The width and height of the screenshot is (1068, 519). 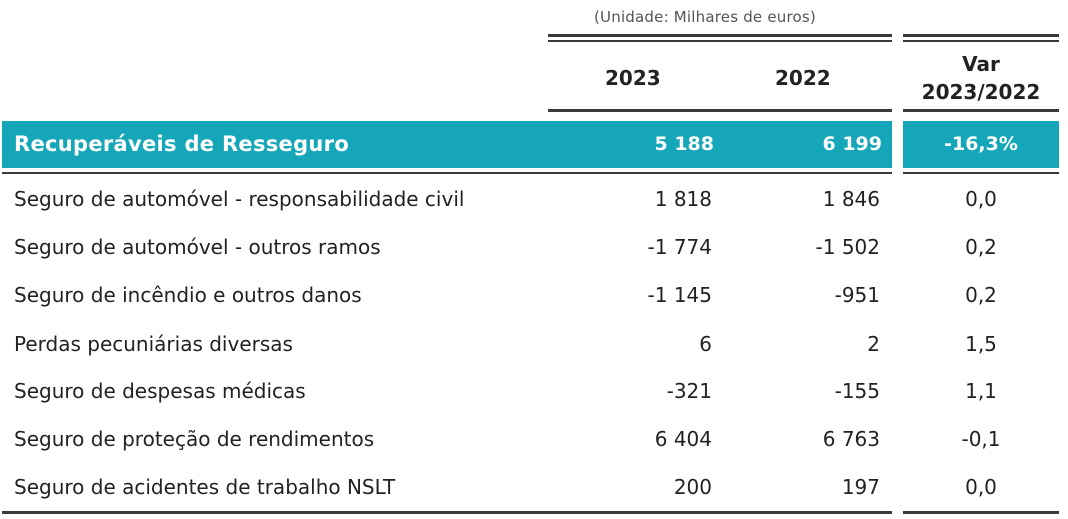 I want to click on row-2023: -321, so click(x=689, y=391).